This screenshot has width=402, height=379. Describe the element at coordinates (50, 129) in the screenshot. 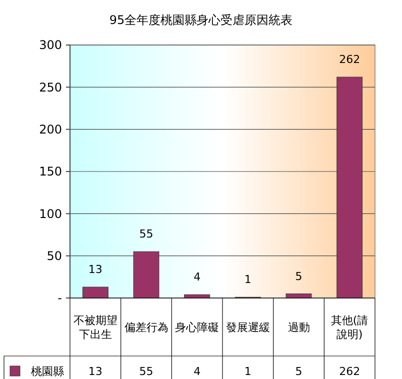

I see `y-tick-label: 200` at that location.